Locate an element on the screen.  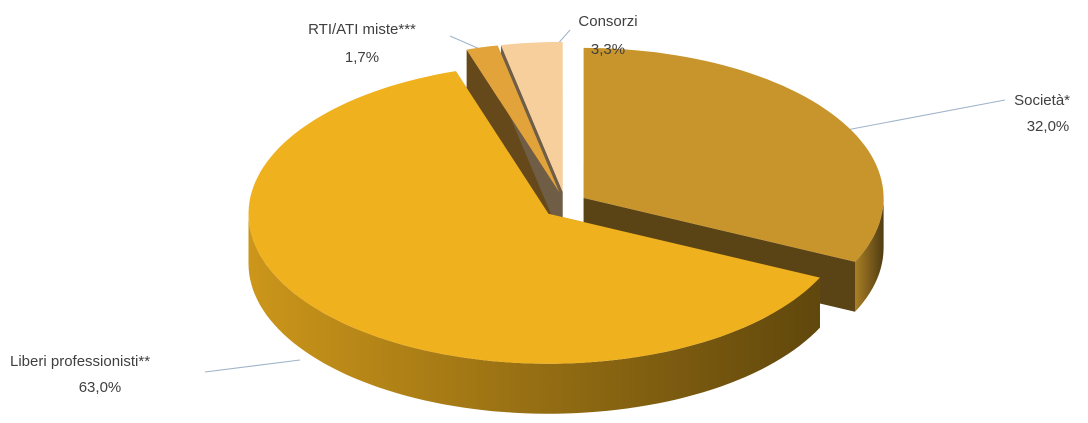
value-label: 3,3% is located at coordinates (608, 49).